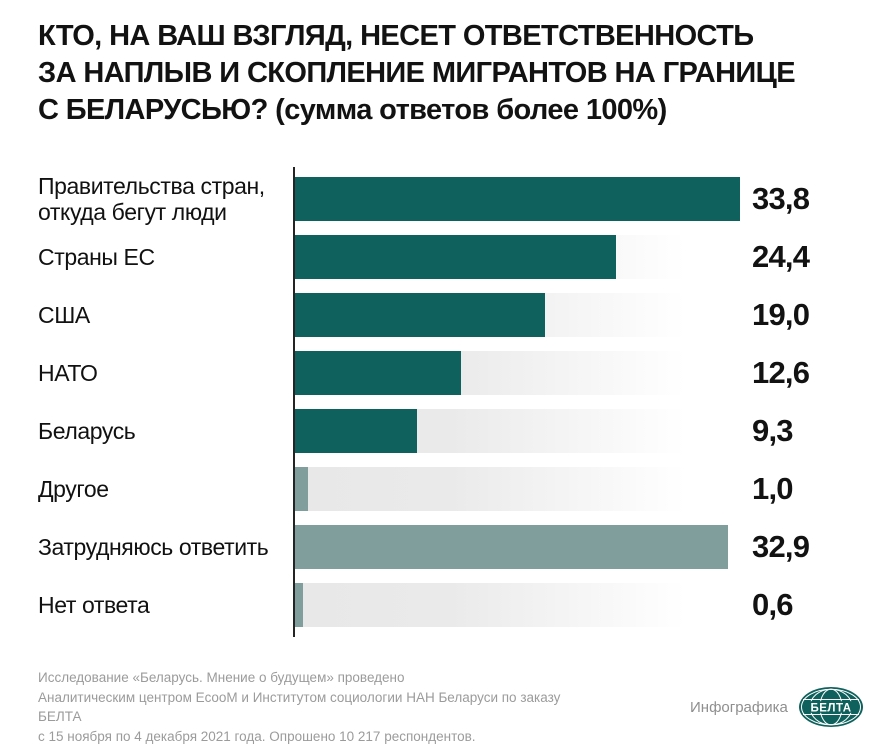 The width and height of the screenshot is (870, 756). I want to click on belta-logo-icon: БЕЛТА, so click(830, 707).